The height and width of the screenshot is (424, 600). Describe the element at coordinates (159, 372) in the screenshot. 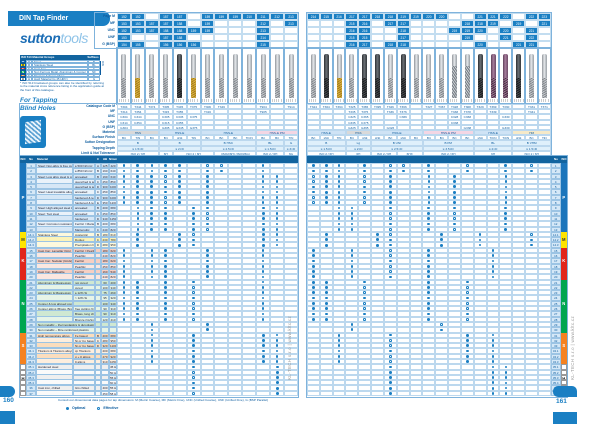

I see `matrix-row: 35.250 HRC` at that location.